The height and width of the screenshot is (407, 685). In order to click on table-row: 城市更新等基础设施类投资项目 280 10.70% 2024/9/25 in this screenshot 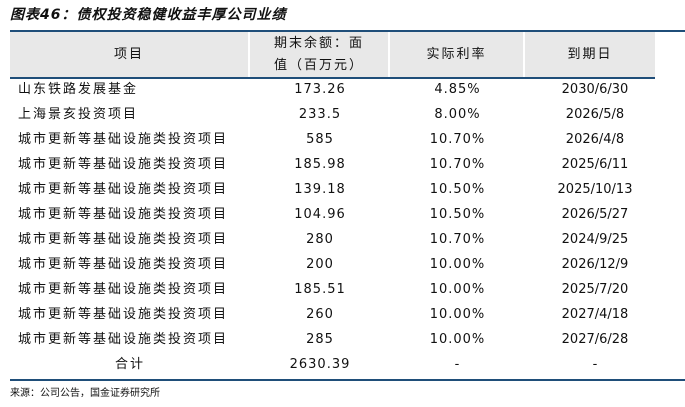, I will do `click(332, 240)`.